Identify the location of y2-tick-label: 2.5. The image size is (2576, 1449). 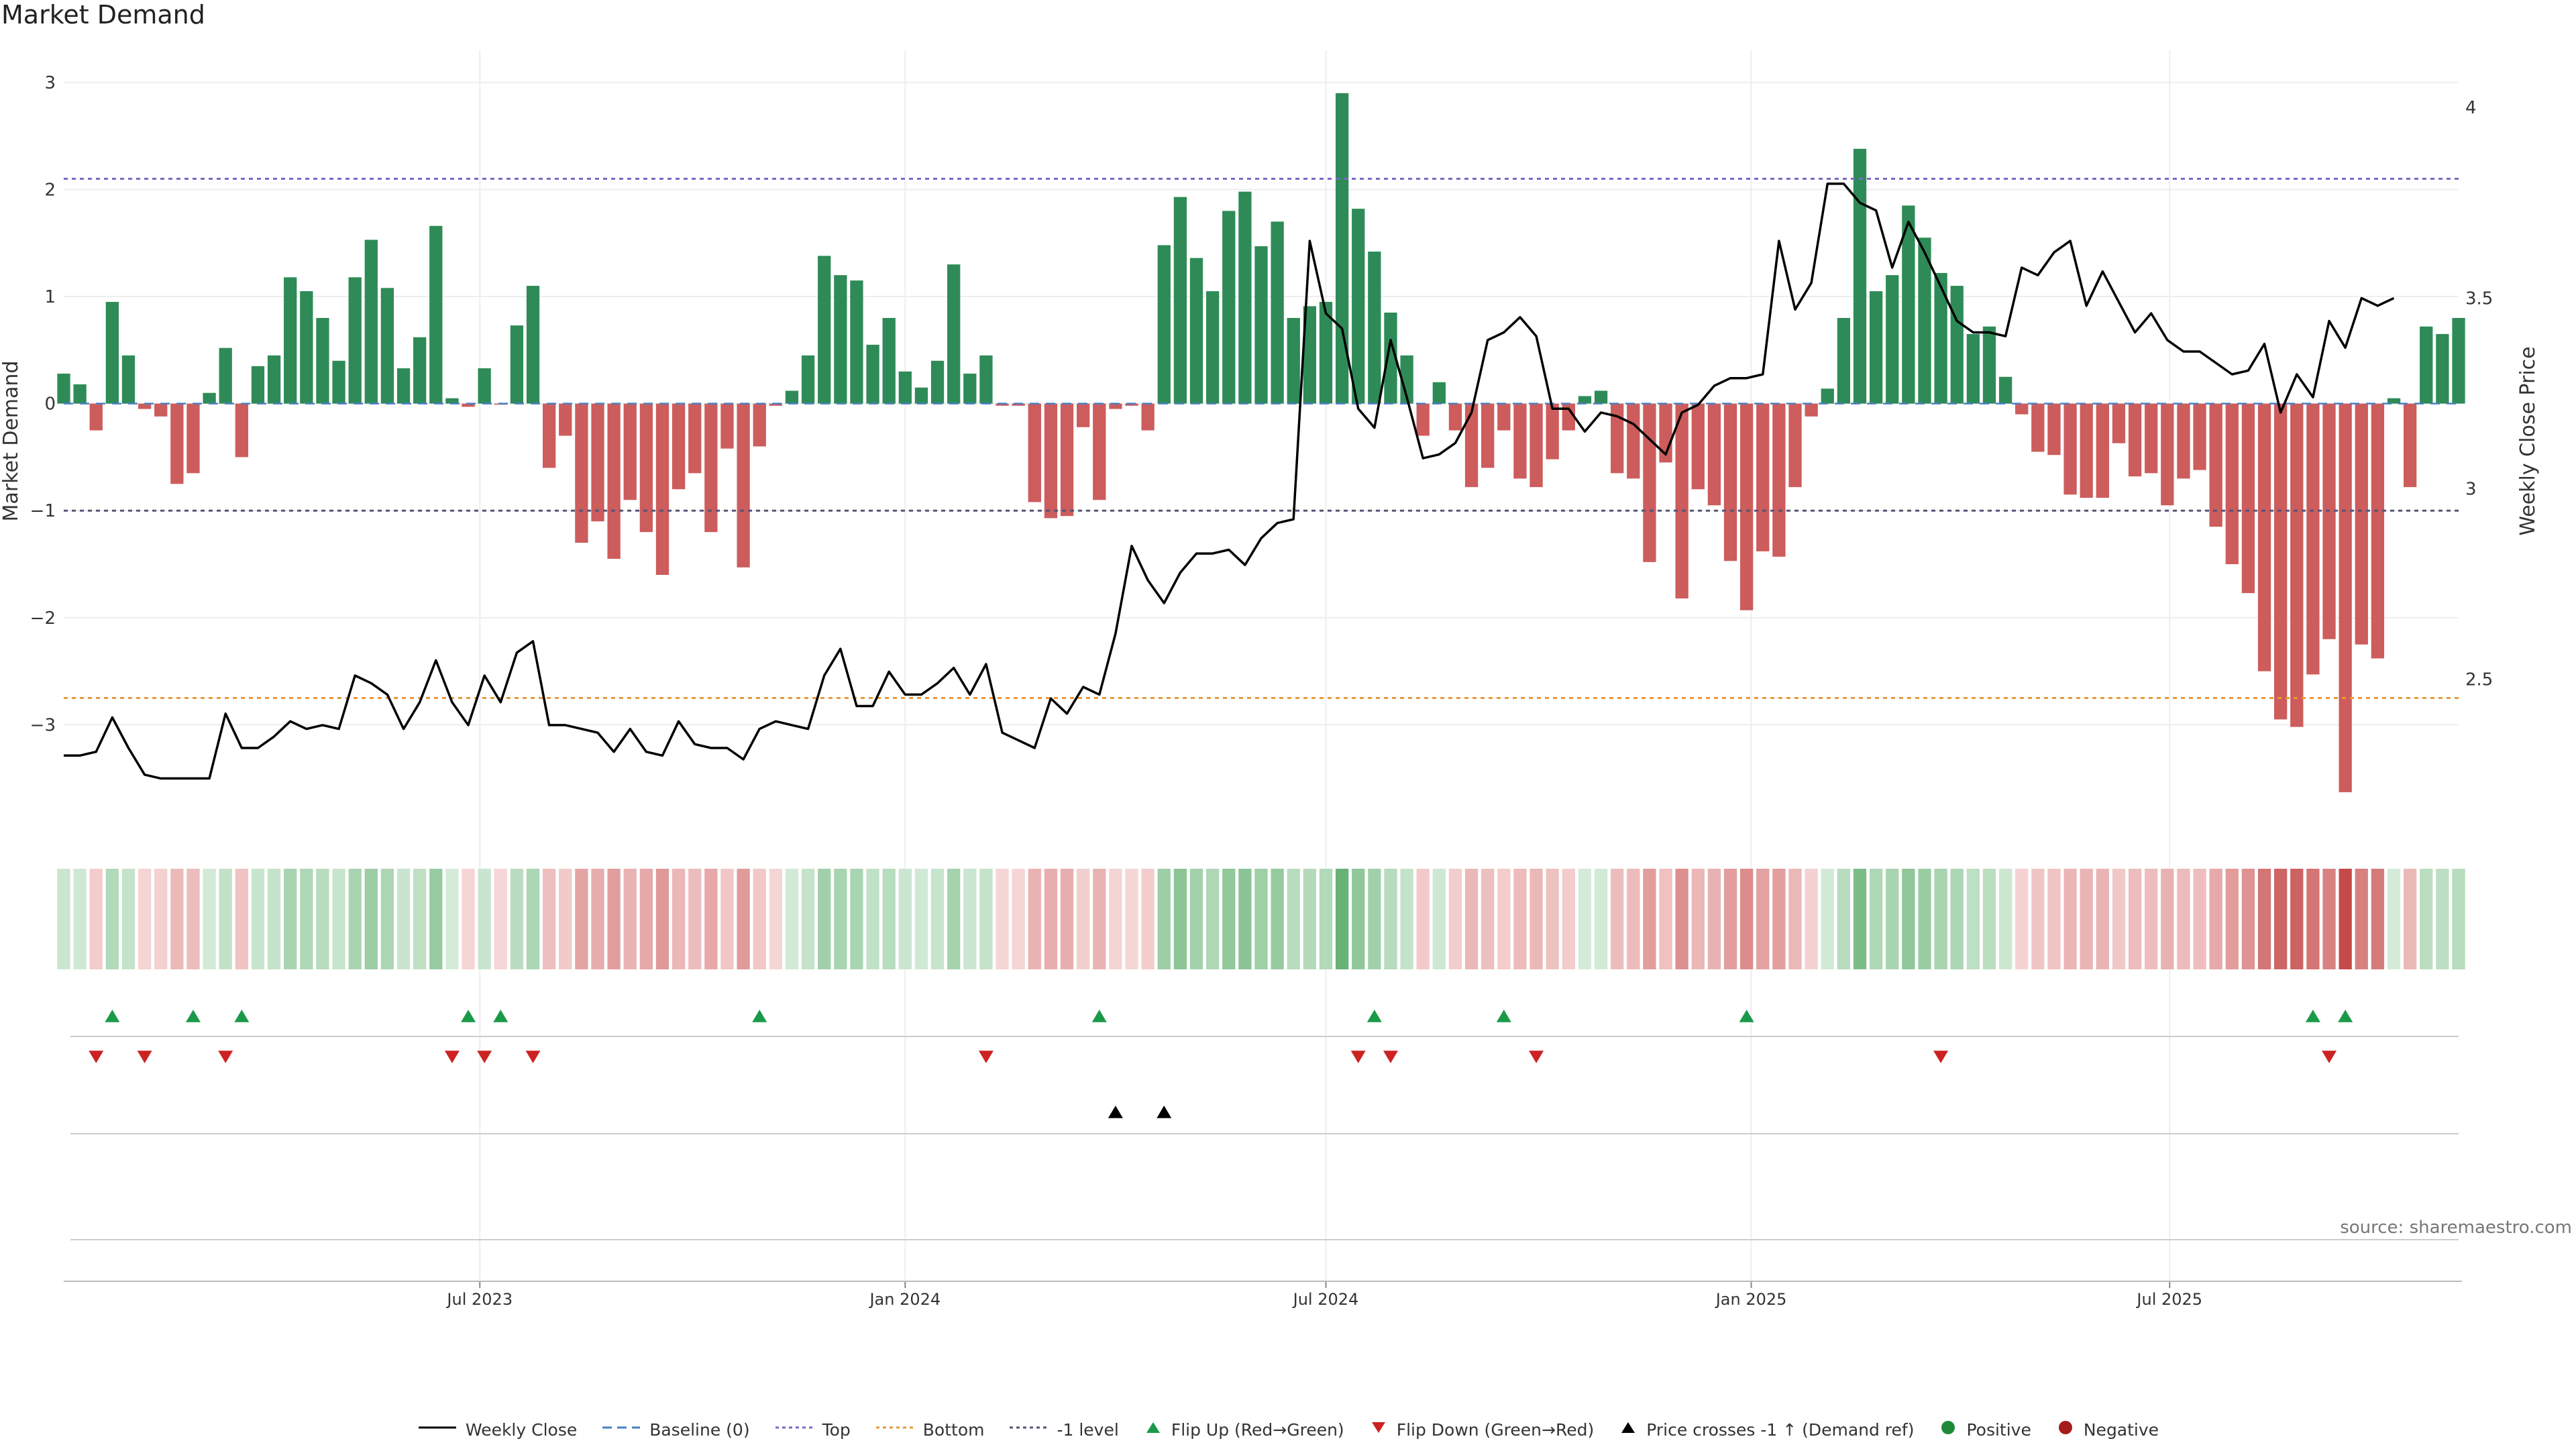
(2479, 680).